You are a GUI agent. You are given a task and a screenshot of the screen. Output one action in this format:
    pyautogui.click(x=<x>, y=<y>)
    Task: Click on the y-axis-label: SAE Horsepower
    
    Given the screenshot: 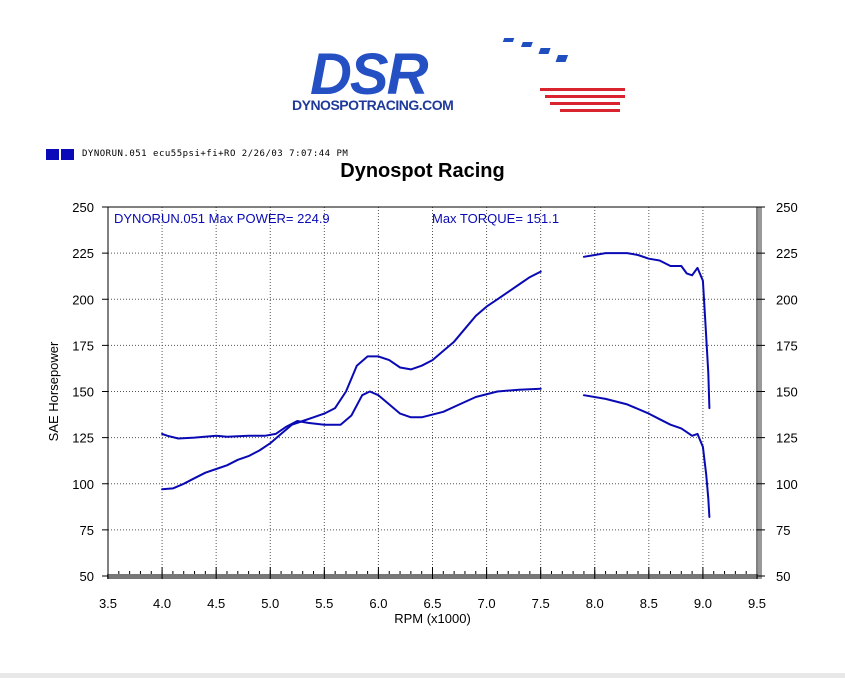 What is the action you would take?
    pyautogui.click(x=53, y=391)
    